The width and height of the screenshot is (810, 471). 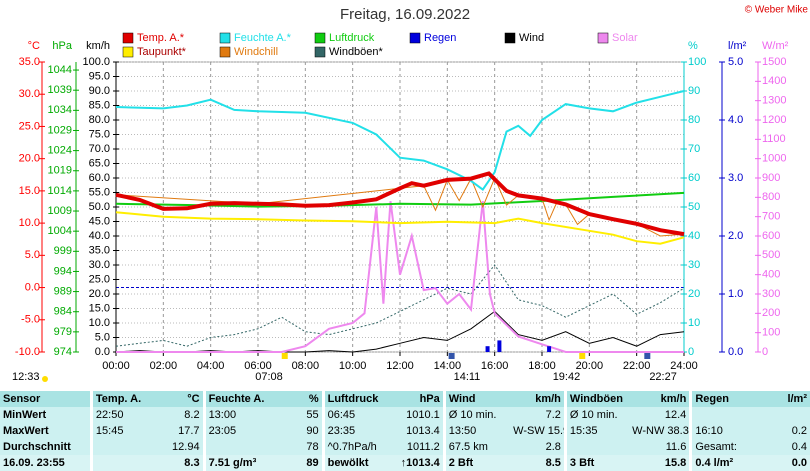 What do you see at coordinates (694, 91) in the screenshot?
I see `y-tick-label: 90` at bounding box center [694, 91].